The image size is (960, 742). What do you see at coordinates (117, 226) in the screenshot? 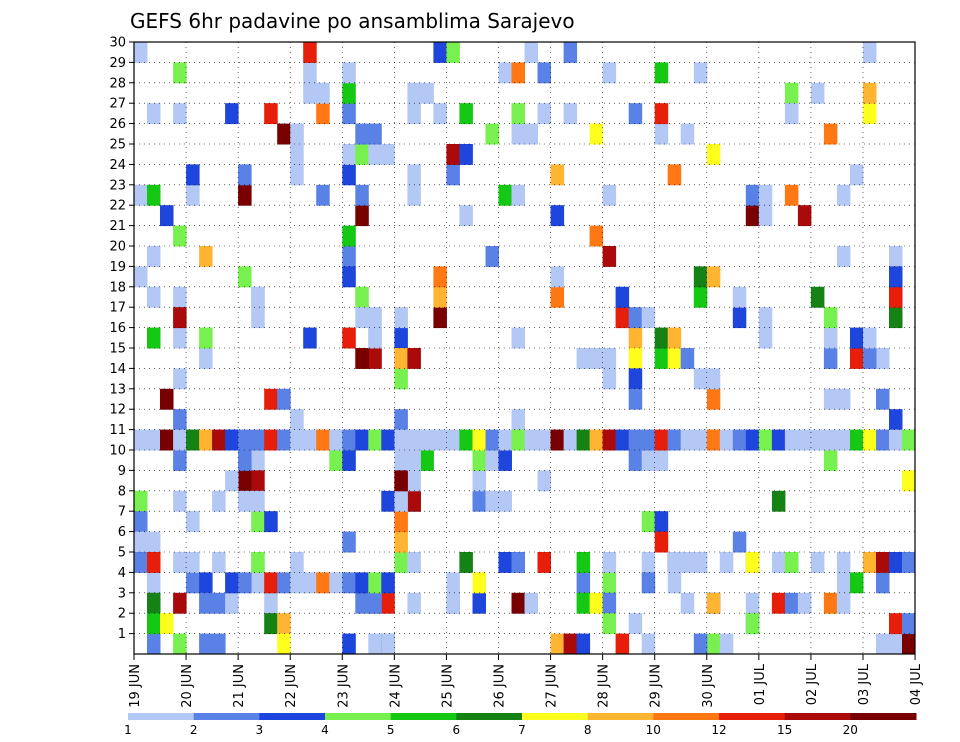
I see `y-tick-label: 21` at bounding box center [117, 226].